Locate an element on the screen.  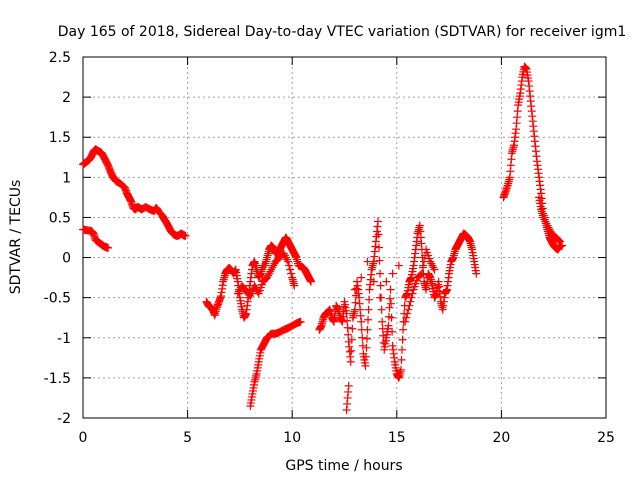
y-tick-label: 0.5 is located at coordinates (60, 218).